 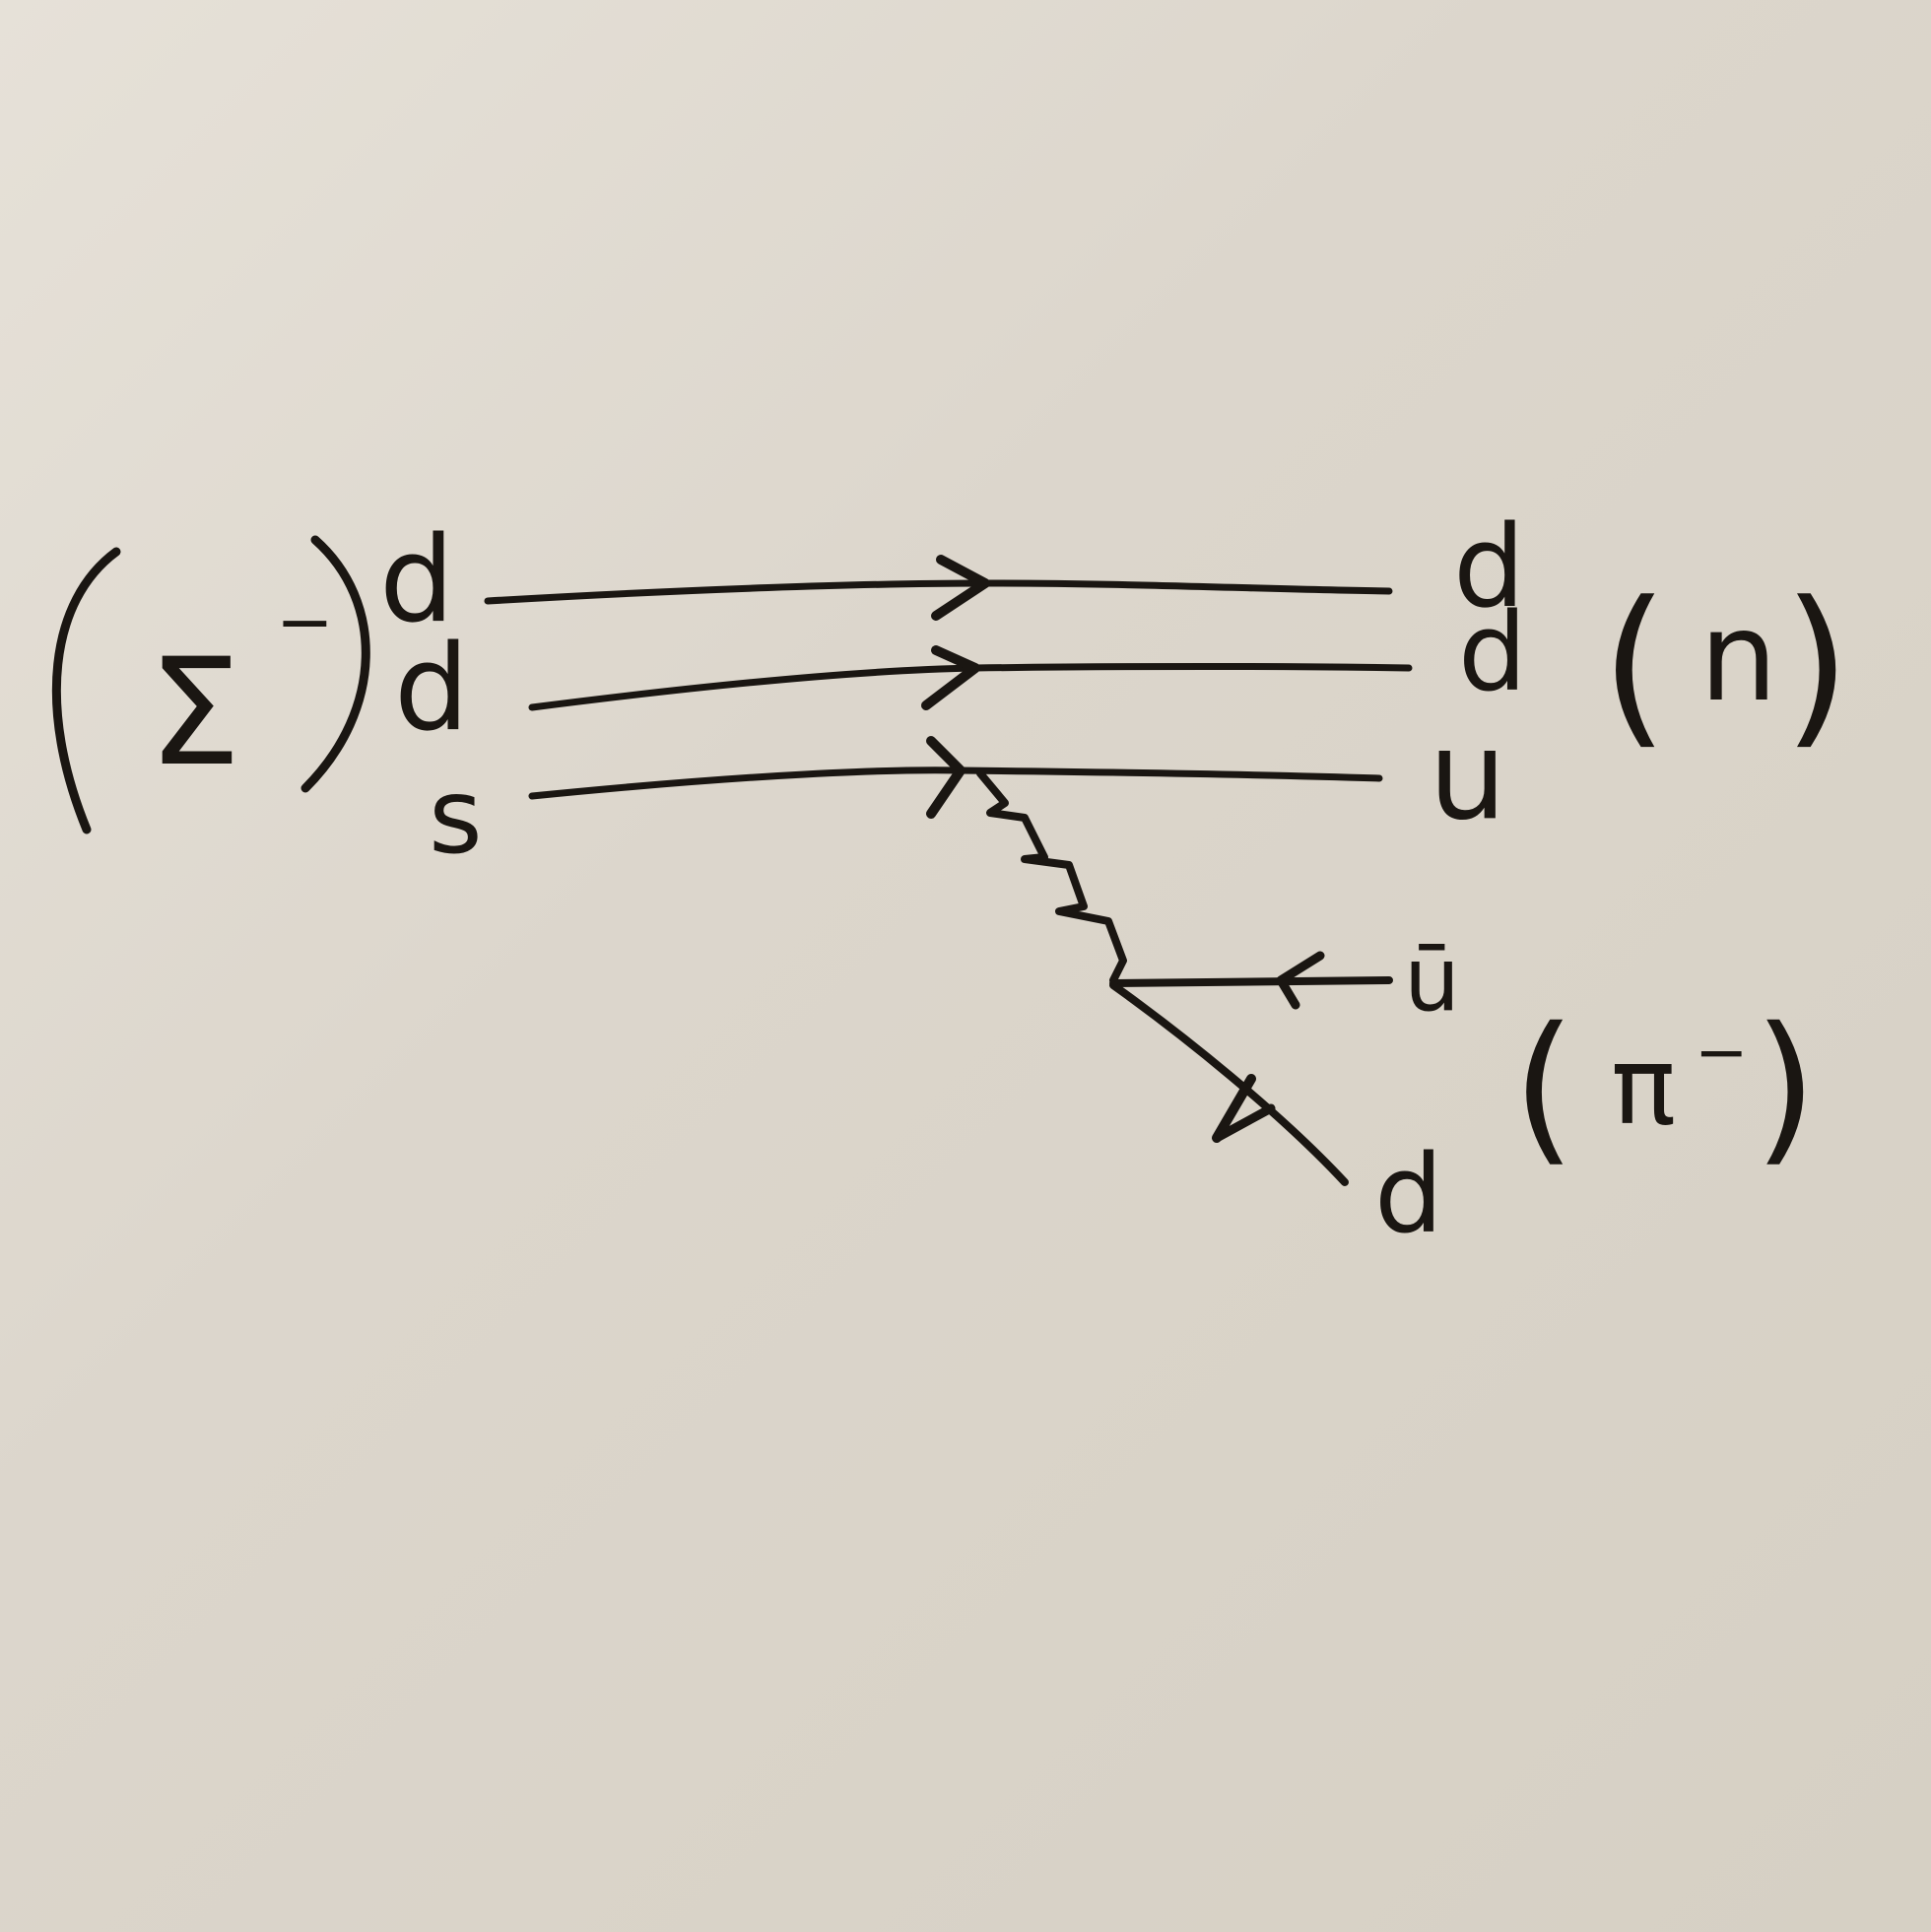 What do you see at coordinates (1408, 1194) in the screenshot?
I see `meson-quark-d: d` at bounding box center [1408, 1194].